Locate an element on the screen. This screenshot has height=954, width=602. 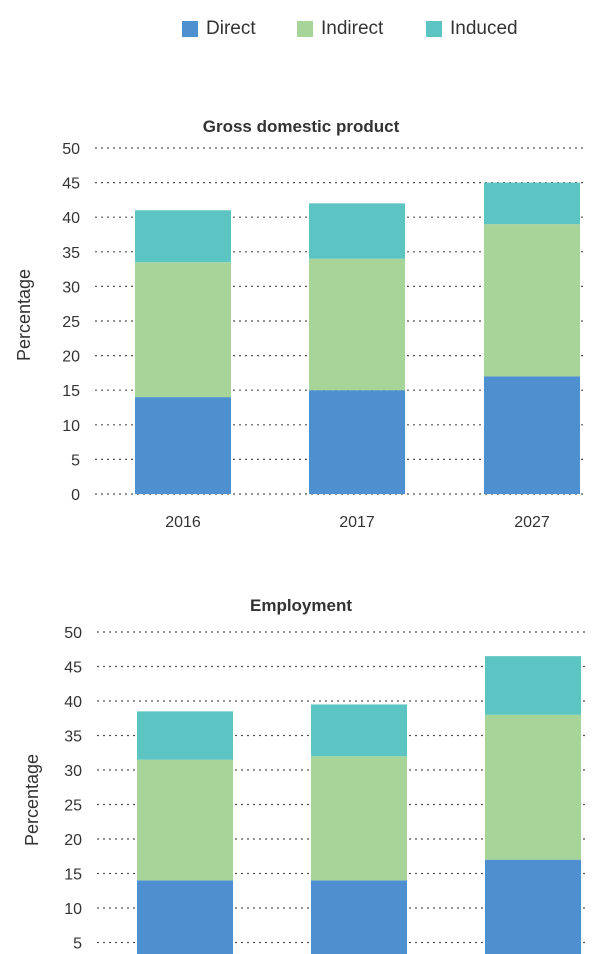
gdp-bar-direct-2027 is located at coordinates (532, 435).